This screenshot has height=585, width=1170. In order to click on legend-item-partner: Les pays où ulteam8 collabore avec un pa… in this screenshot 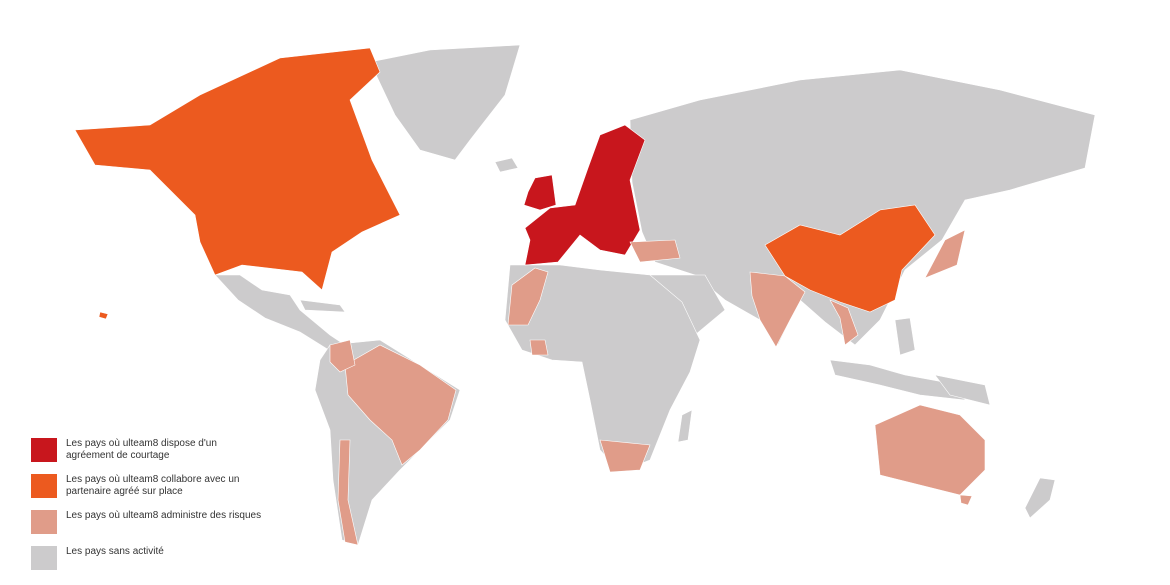, I will do `click(148, 487)`.